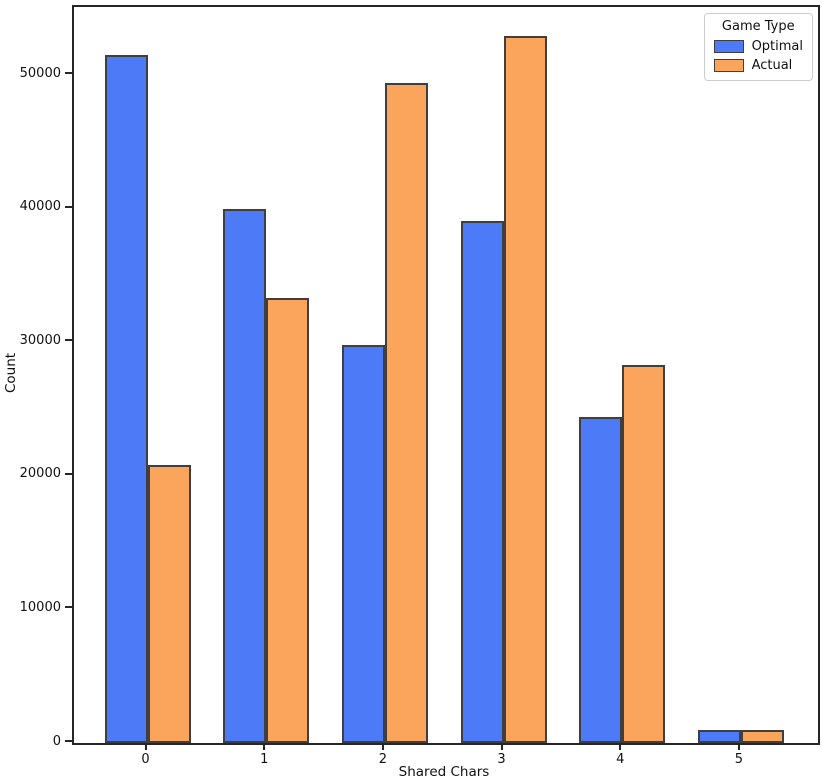 This screenshot has height=781, width=822. I want to click on y-tick-label: 30000, so click(40, 340).